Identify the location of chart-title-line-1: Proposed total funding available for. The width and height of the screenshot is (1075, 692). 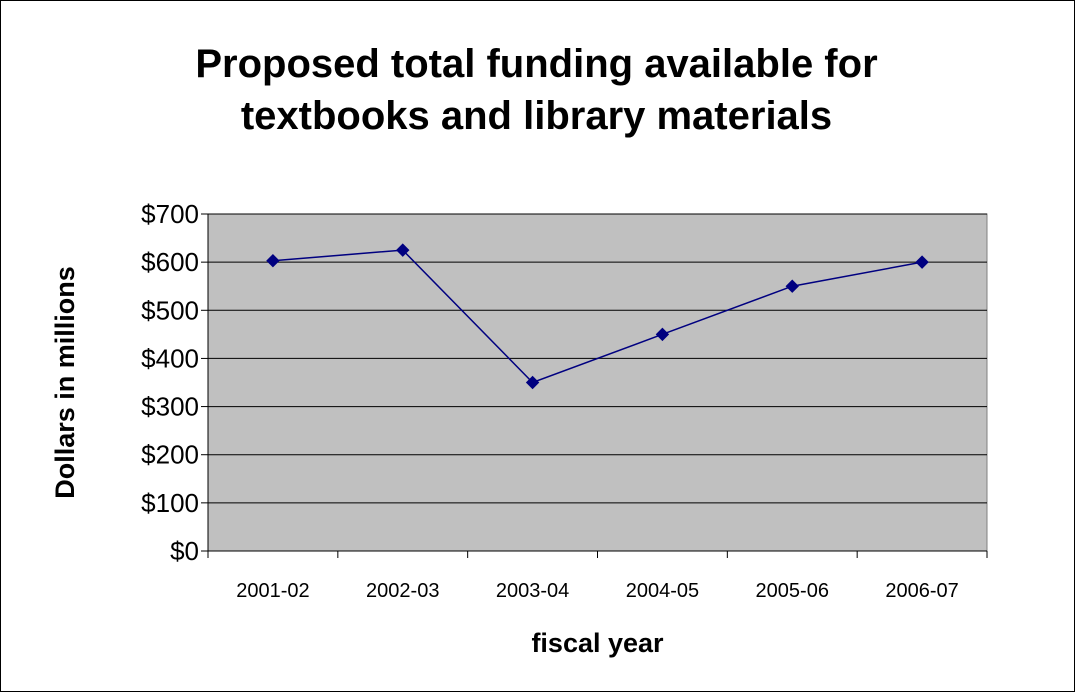
(536, 64).